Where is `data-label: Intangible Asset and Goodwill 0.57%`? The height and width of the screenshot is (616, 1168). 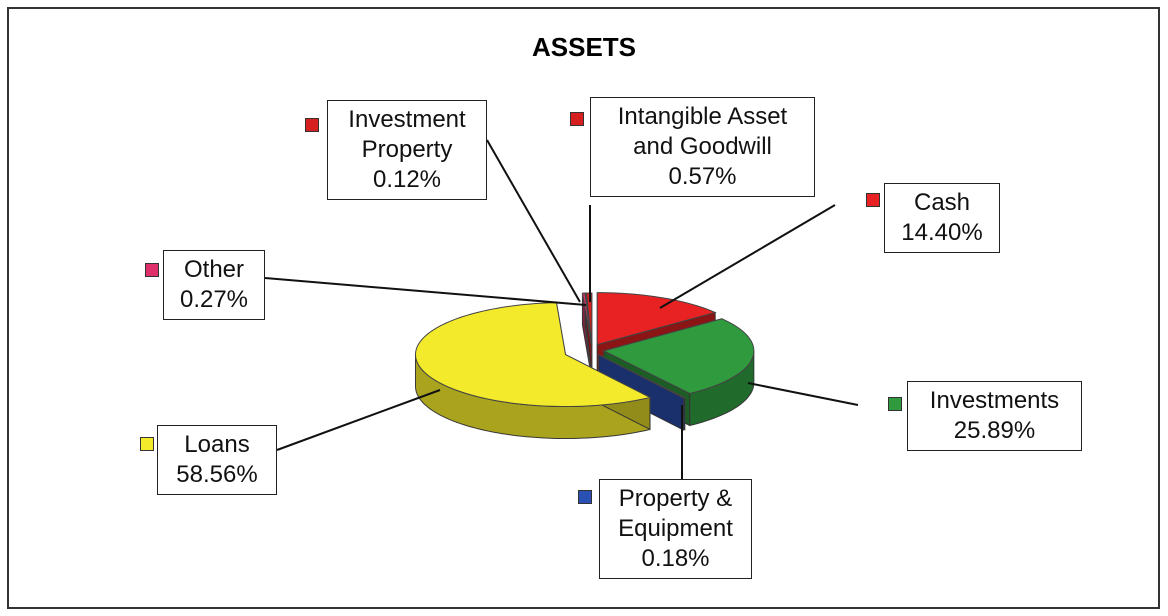 data-label: Intangible Asset and Goodwill 0.57% is located at coordinates (702, 147).